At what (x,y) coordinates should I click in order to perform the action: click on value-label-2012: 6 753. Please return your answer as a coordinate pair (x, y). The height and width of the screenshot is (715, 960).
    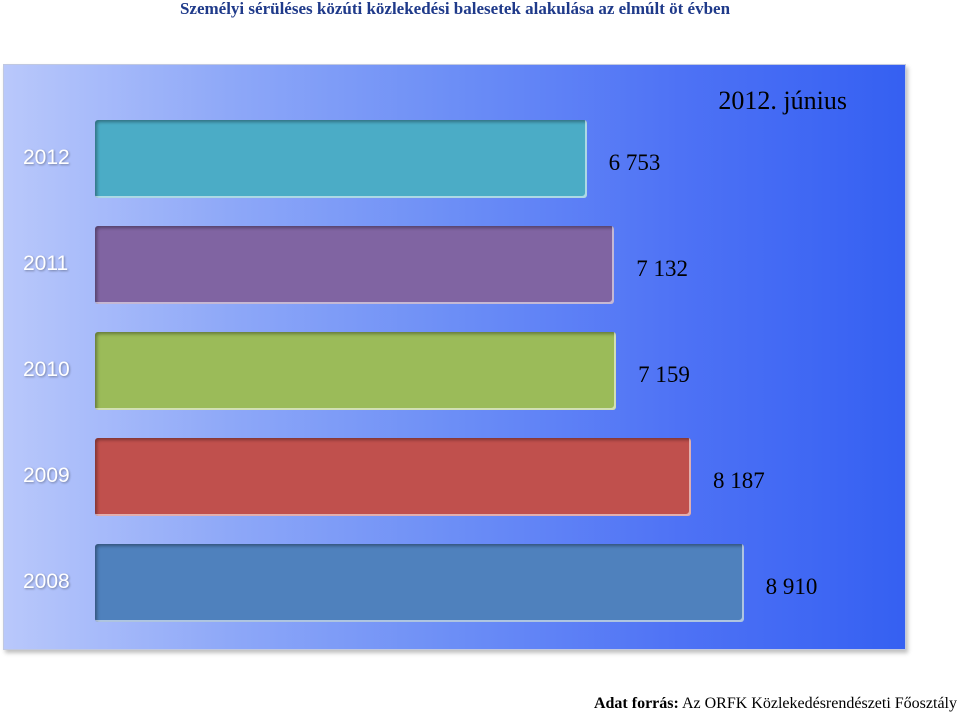
    Looking at the image, I should click on (634, 162).